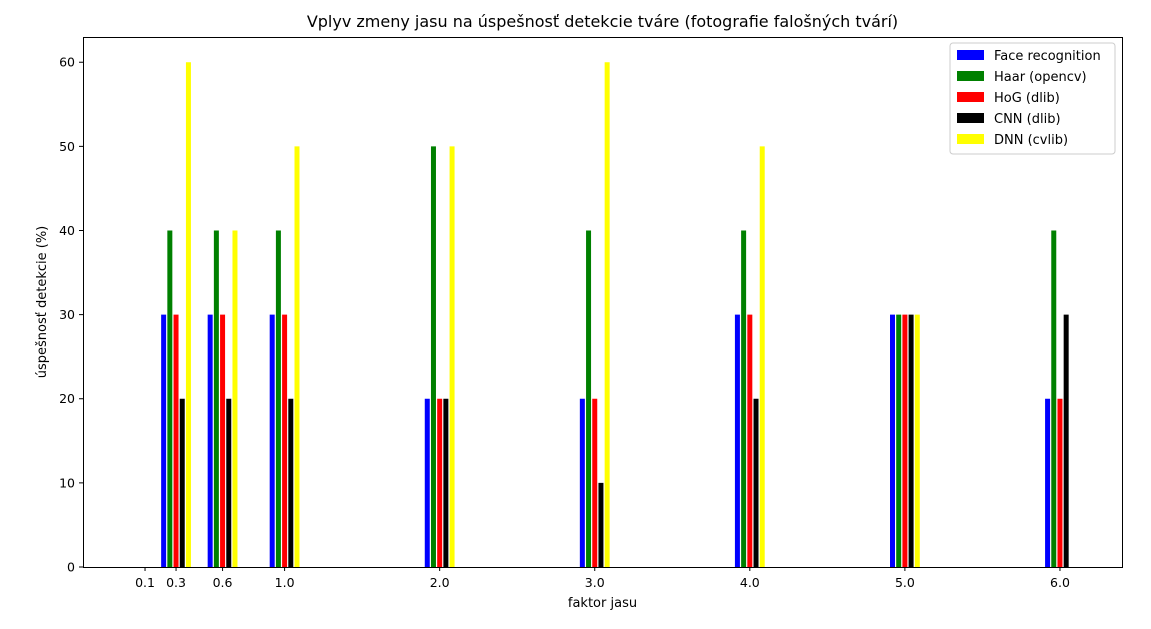 This screenshot has height=629, width=1151. Describe the element at coordinates (42, 302) in the screenshot. I see `y-axis-label: úspešnosť detekcie (%)` at that location.